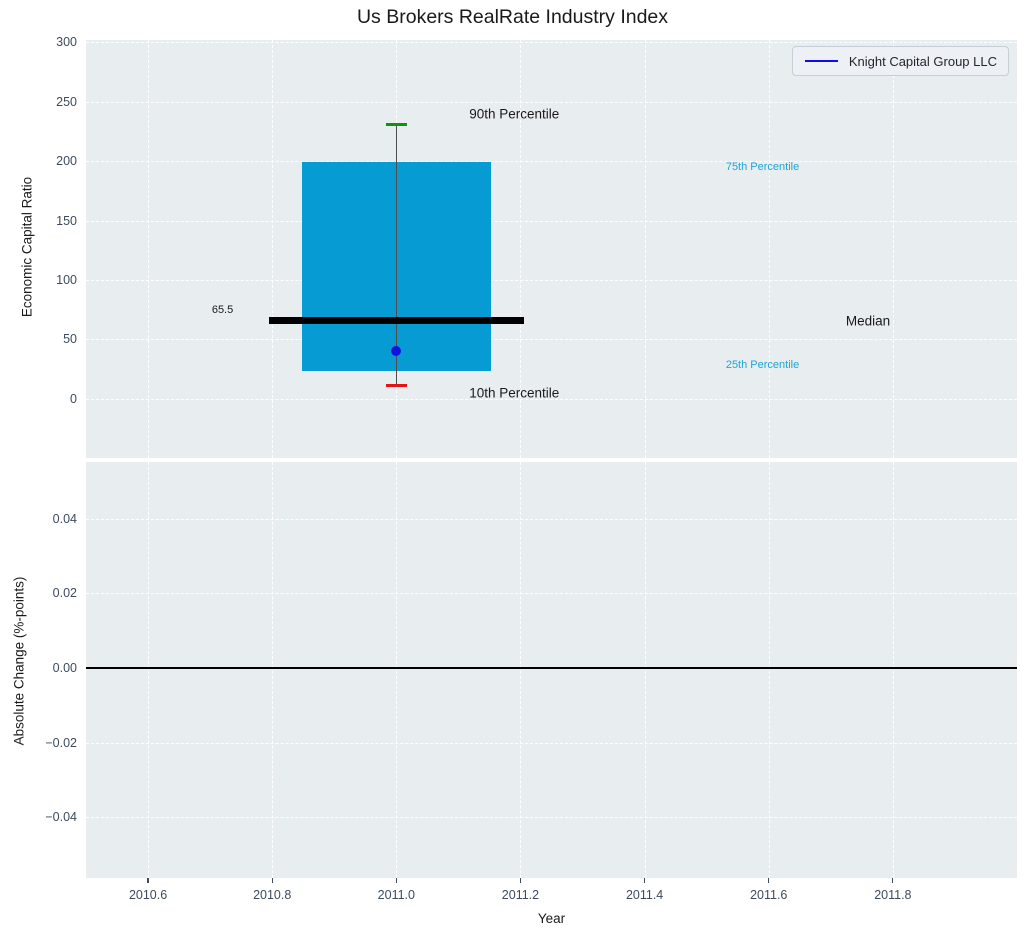  I want to click on company-marker, so click(396, 351).